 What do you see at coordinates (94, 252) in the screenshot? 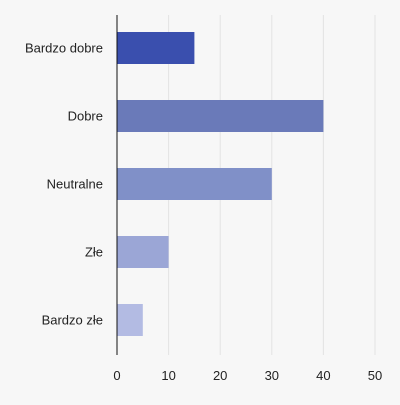
I see `category-label: Złe` at bounding box center [94, 252].